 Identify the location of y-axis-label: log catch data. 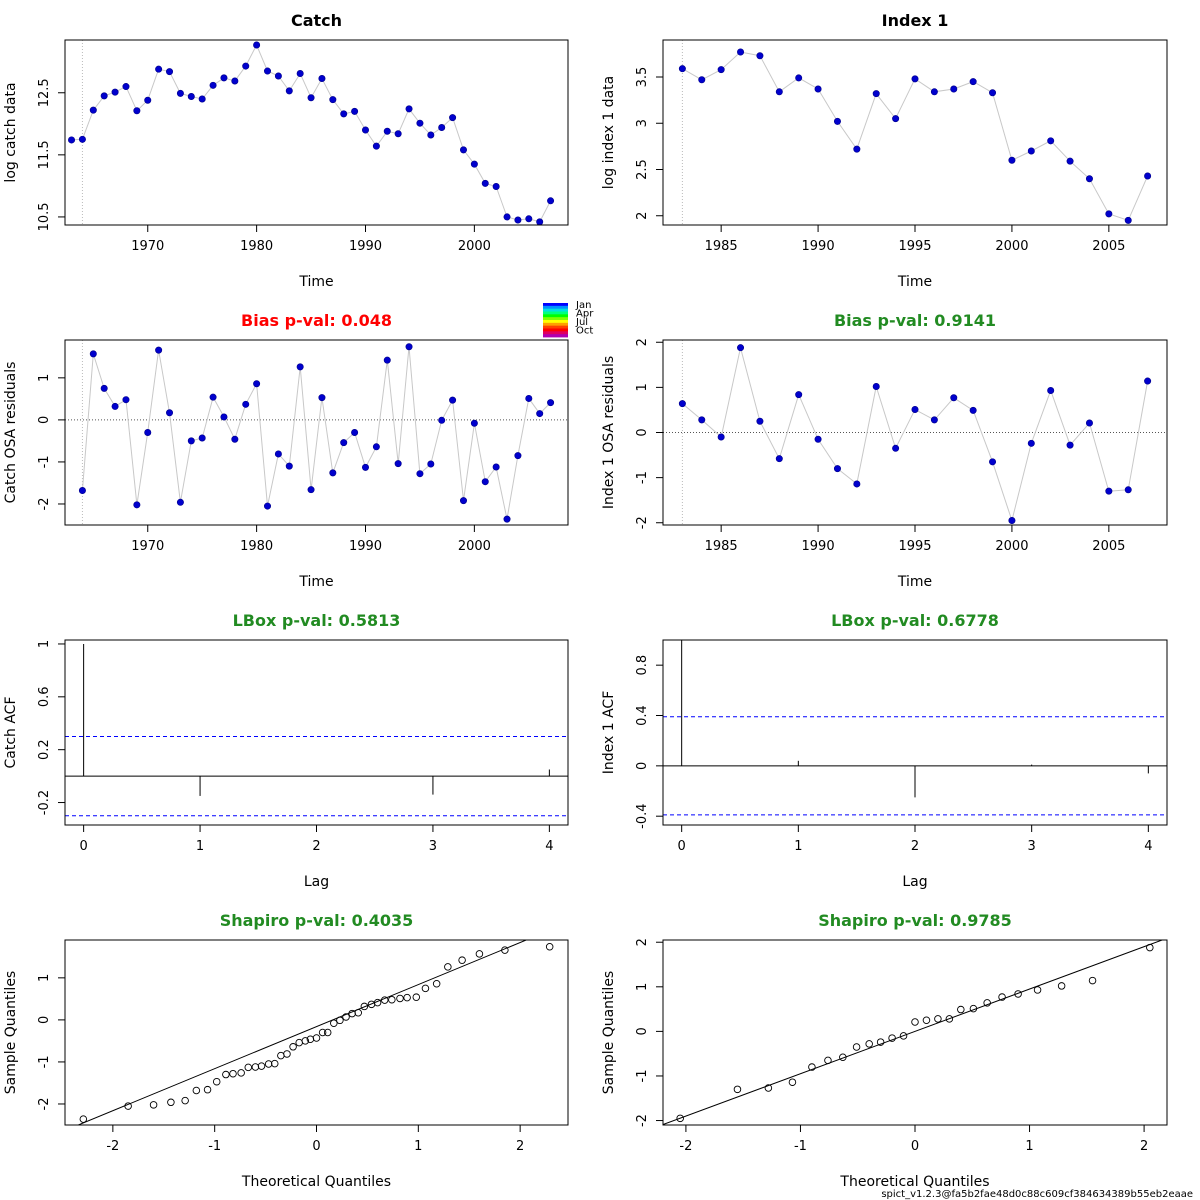
(11, 132).